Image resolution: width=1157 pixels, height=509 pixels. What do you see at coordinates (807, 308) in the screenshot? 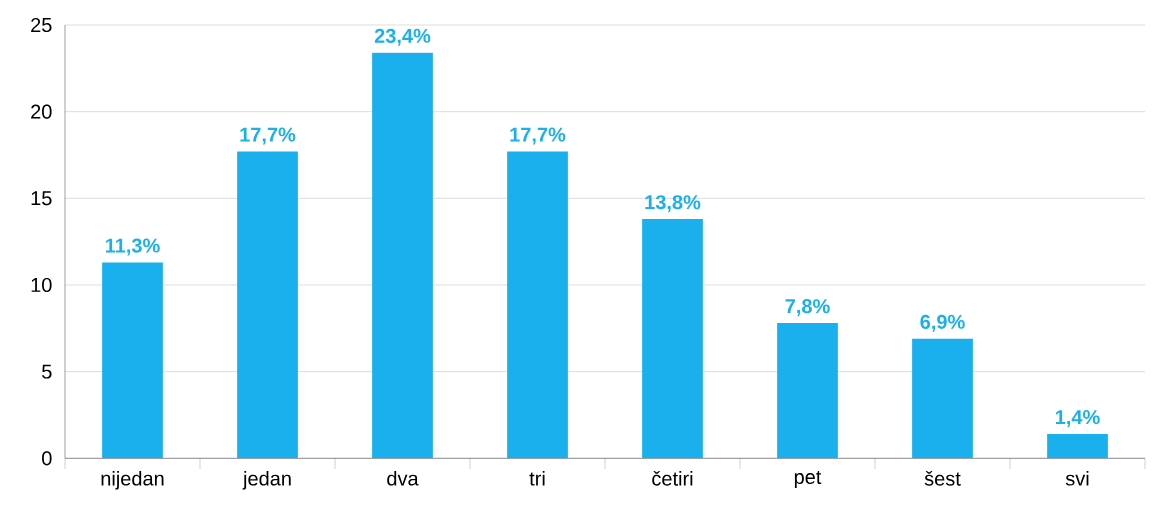
I see `data-label: 7,8%` at bounding box center [807, 308].